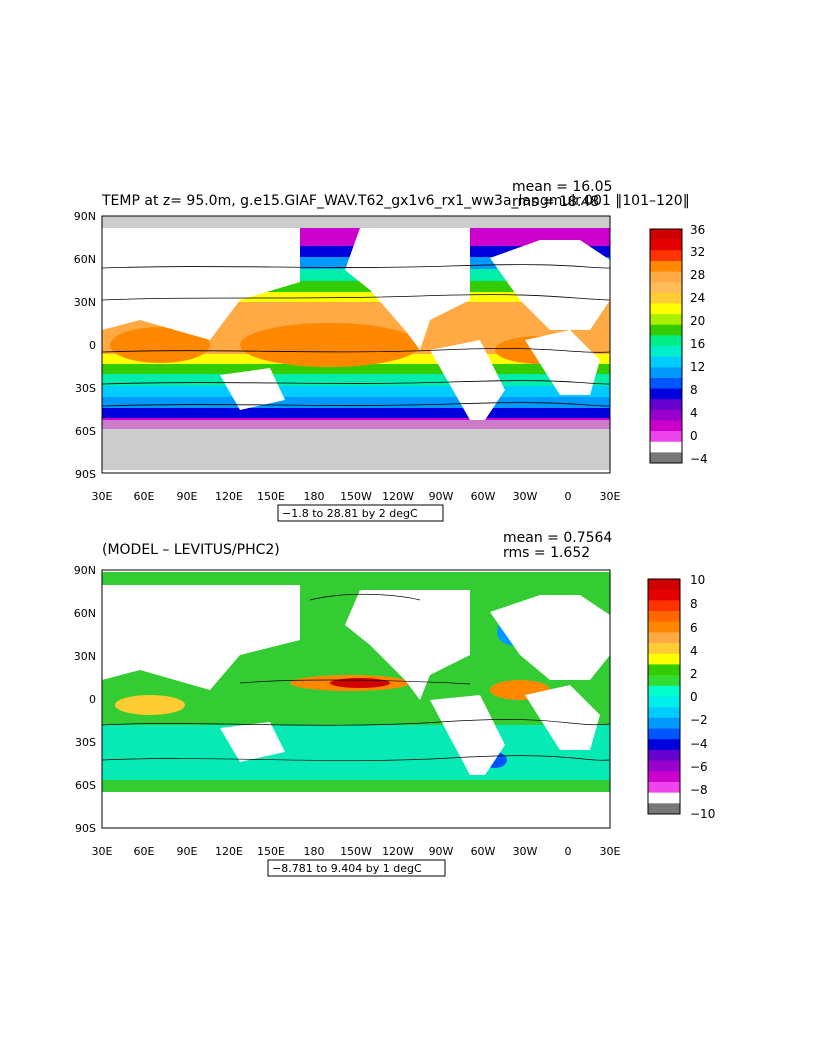  I want to click on temperature-mean-label: mean = 16.05, so click(562, 187).